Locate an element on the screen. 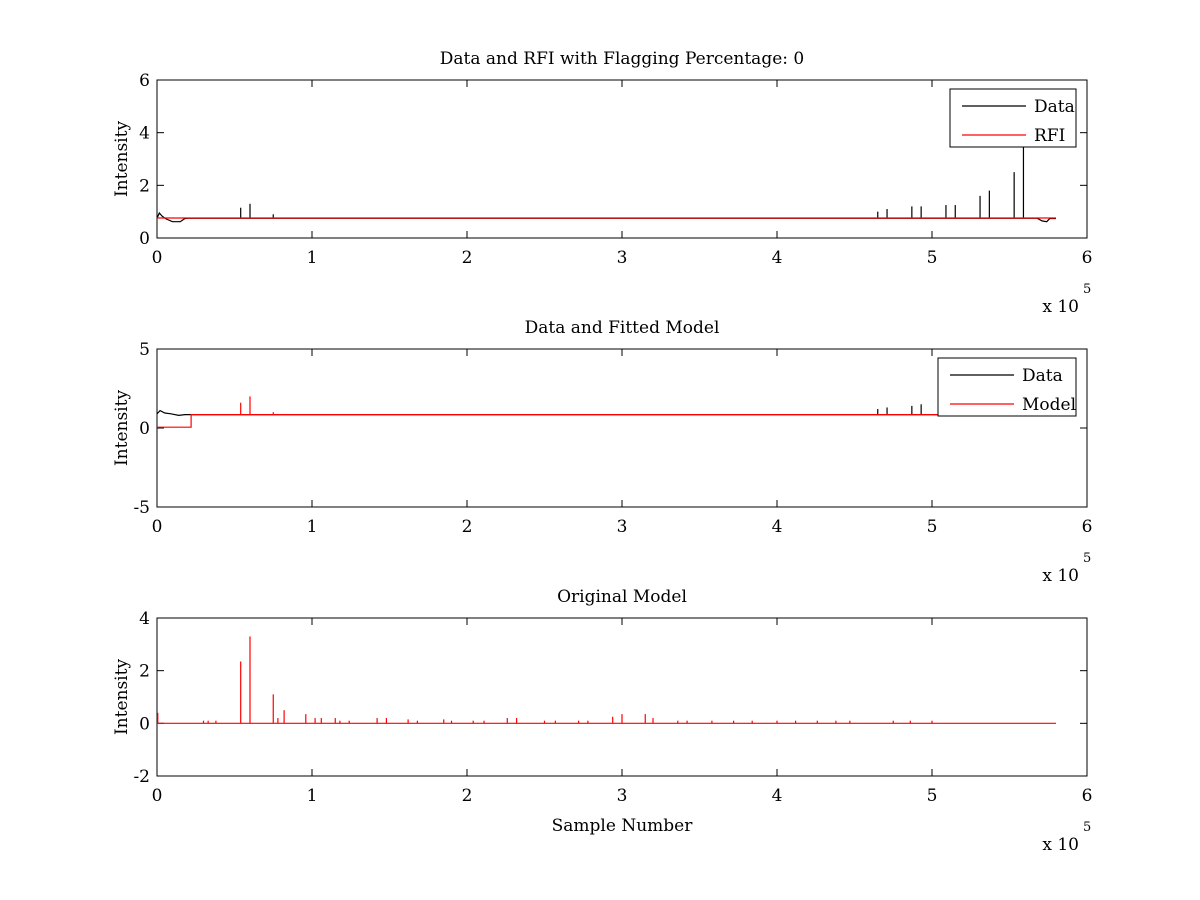  y-tick-label: -2 is located at coordinates (141, 777).